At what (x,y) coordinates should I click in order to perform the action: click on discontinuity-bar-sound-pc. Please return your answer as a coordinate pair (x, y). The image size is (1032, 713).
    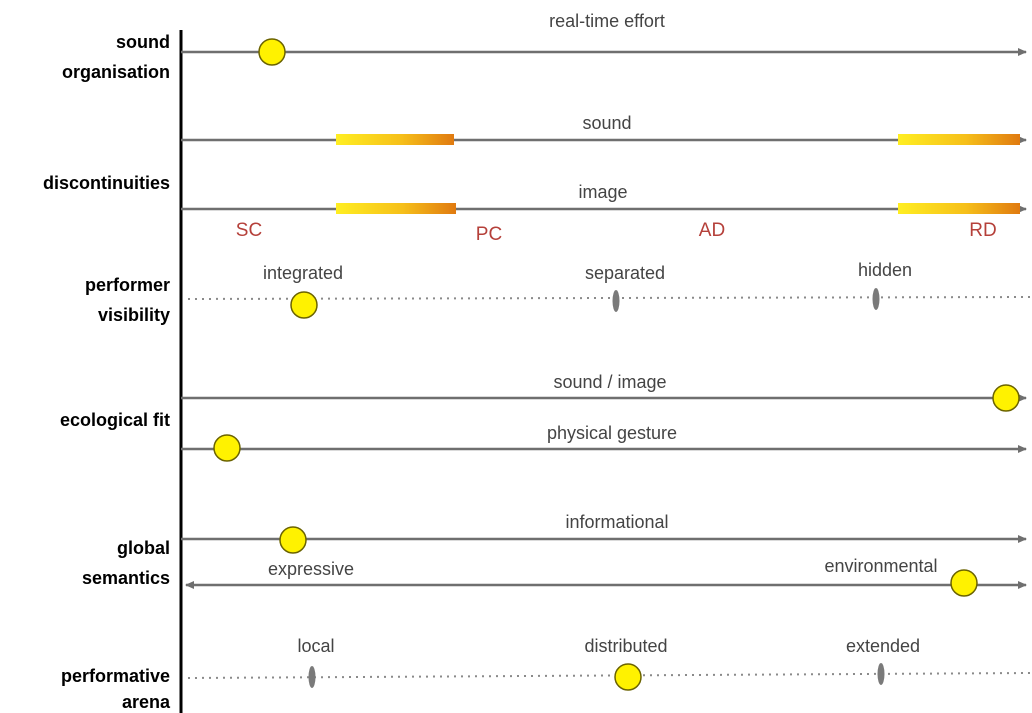
    Looking at the image, I should click on (395, 139).